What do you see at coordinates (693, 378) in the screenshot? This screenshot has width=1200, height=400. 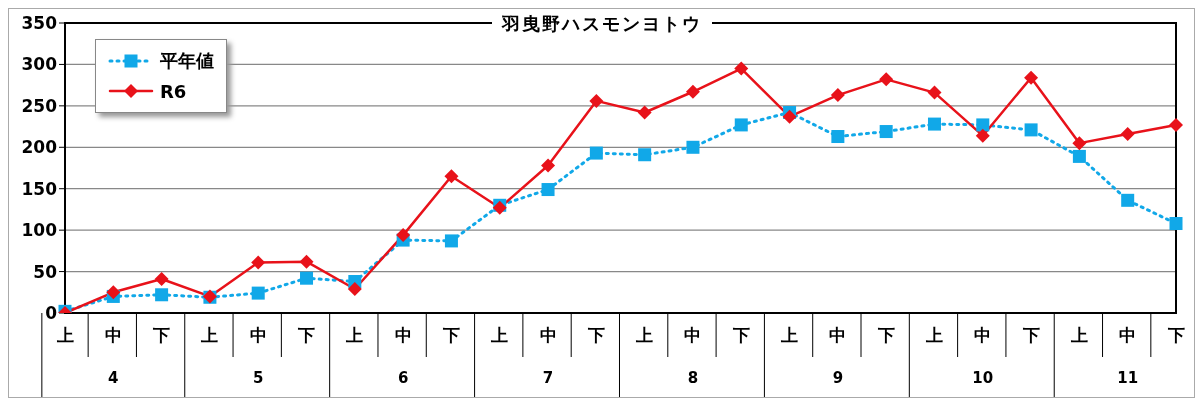 I see `text: 8` at bounding box center [693, 378].